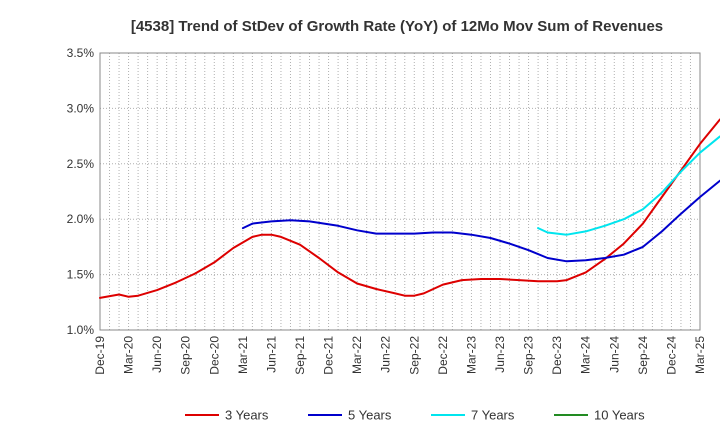  What do you see at coordinates (443, 355) in the screenshot?
I see `x-tick-label: Dec-22` at bounding box center [443, 355].